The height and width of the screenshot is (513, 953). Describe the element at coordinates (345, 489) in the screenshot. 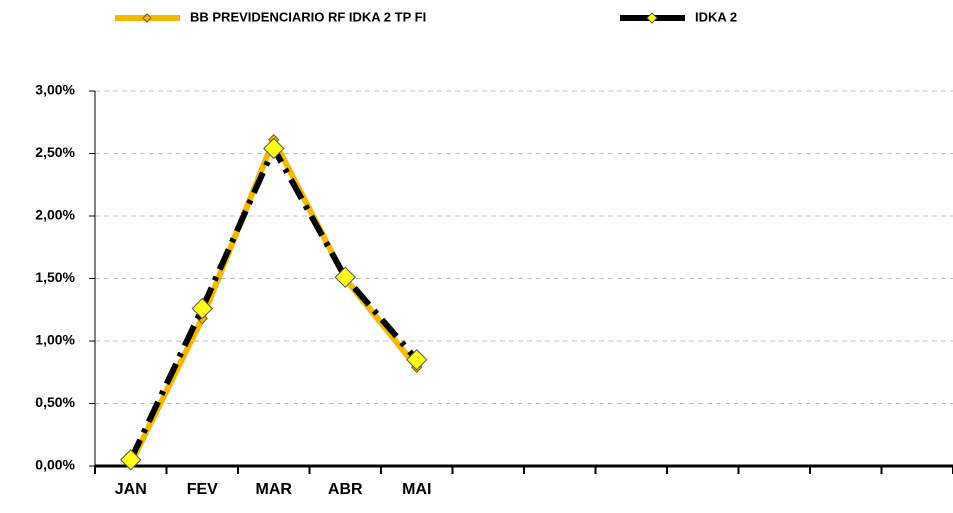

I see `x-tick-label: ABR` at that location.